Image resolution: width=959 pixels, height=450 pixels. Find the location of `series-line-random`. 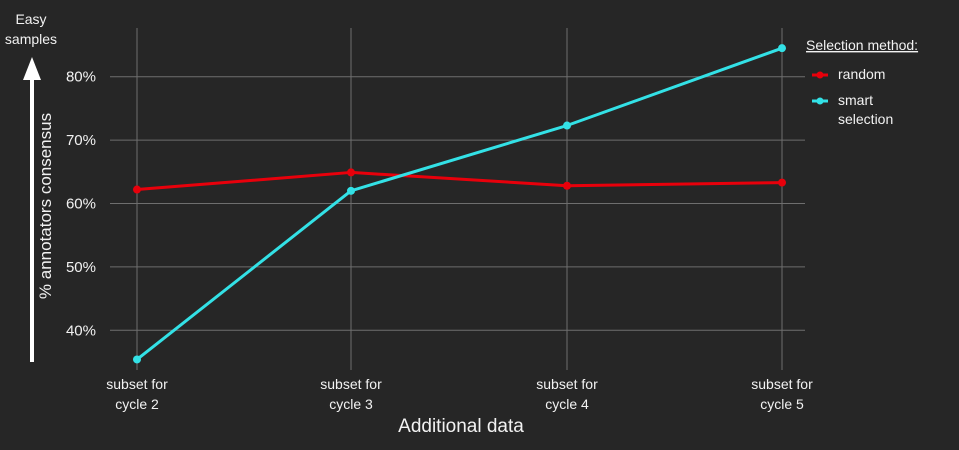

series-line-random is located at coordinates (459, 181).